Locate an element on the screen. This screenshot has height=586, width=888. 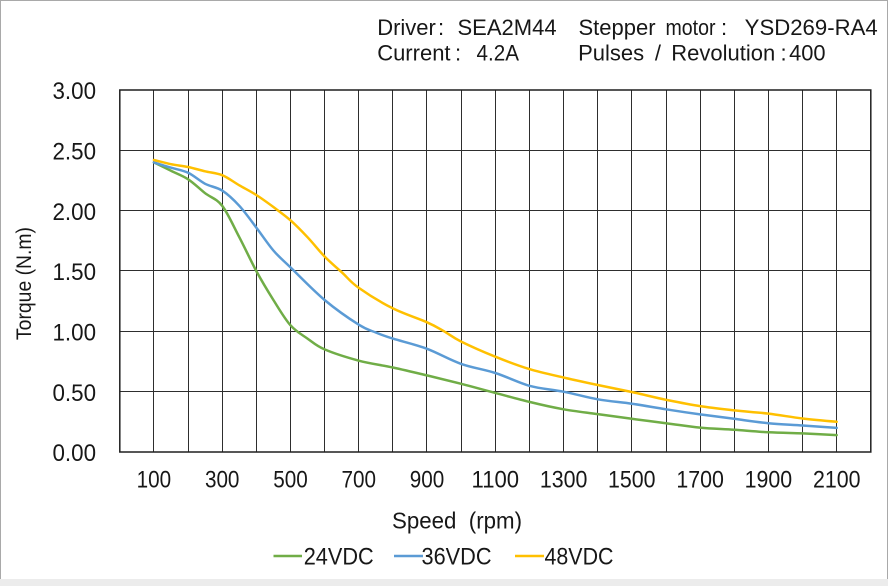
svg-text: 2.50 is located at coordinates (75, 152).